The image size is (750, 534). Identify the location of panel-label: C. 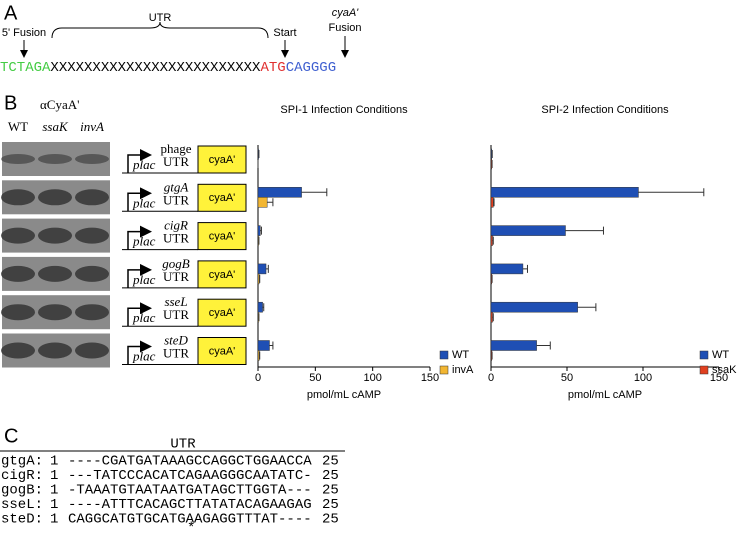
(11, 436).